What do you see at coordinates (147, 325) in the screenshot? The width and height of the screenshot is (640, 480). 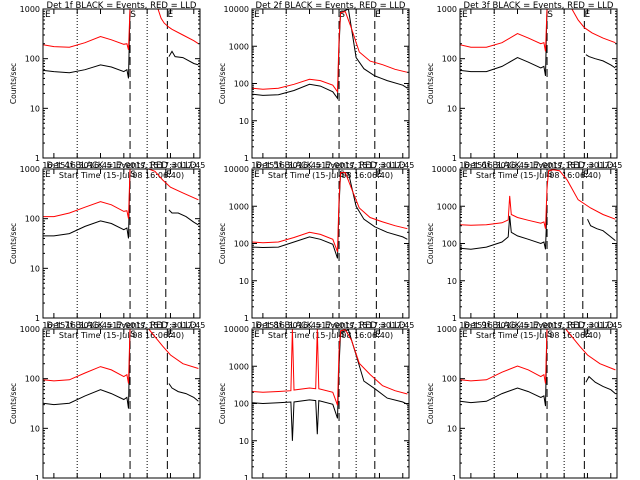 I see `x-tick-label: 17:15` at bounding box center [147, 325].